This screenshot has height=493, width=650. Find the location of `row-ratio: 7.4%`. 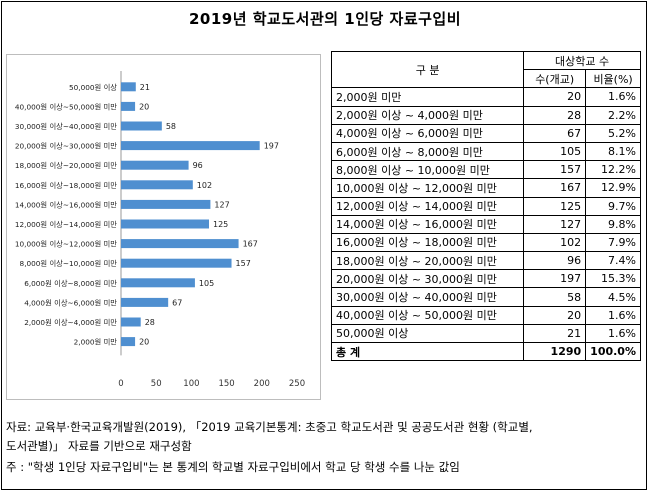

row-ratio: 7.4% is located at coordinates (613, 261).